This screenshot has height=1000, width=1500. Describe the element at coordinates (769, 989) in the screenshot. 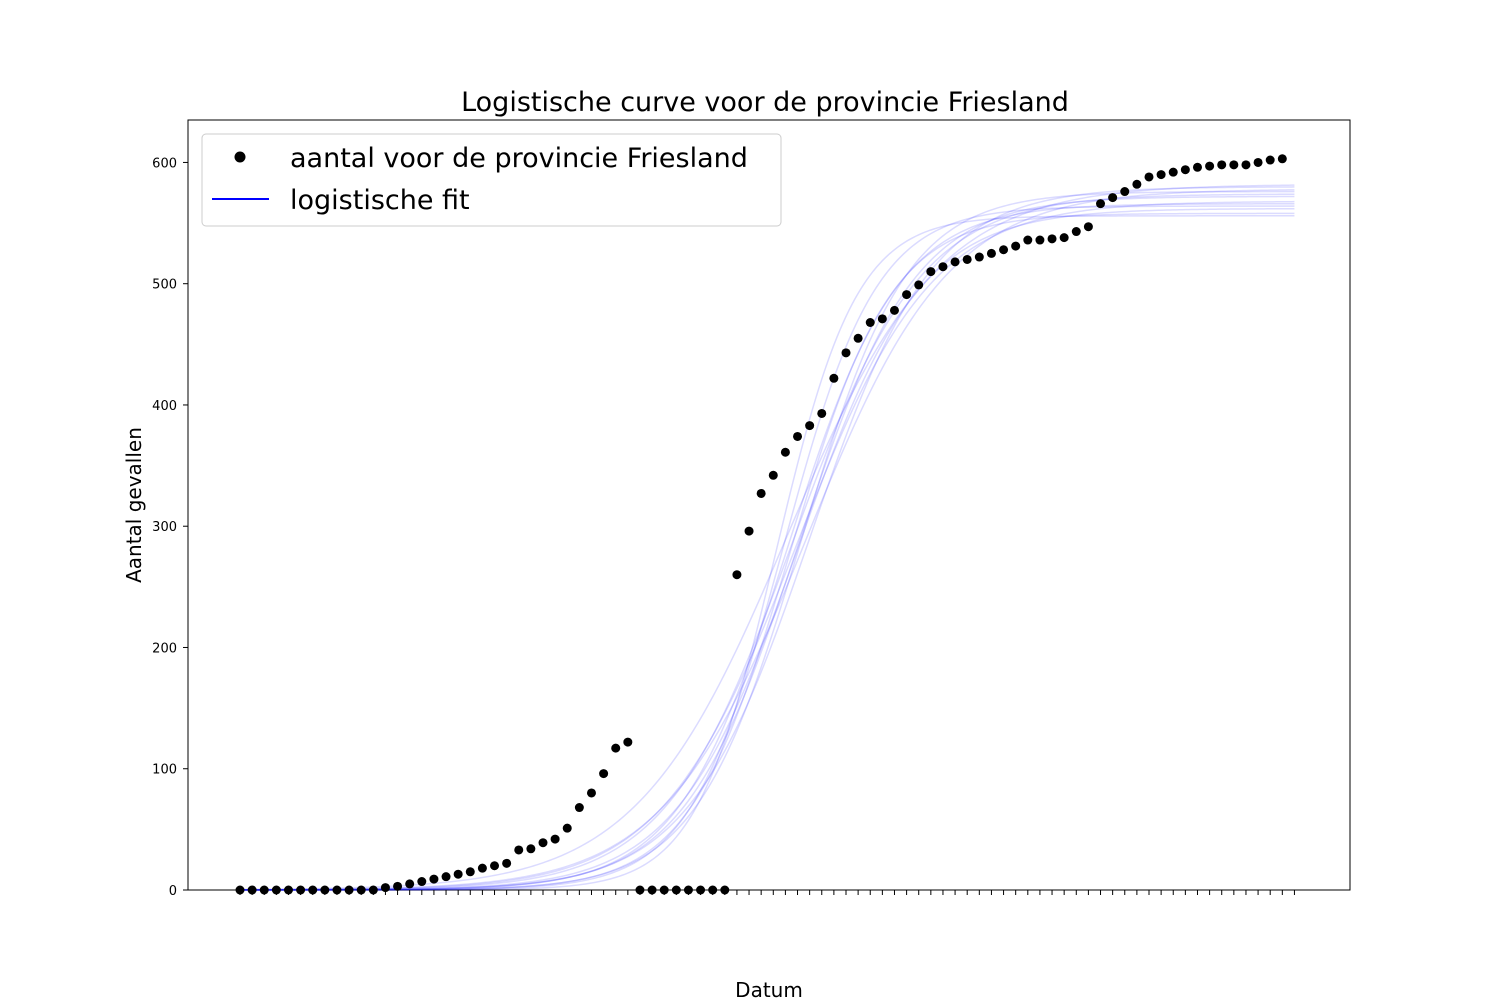

I see `x-axis-label: Datum` at that location.